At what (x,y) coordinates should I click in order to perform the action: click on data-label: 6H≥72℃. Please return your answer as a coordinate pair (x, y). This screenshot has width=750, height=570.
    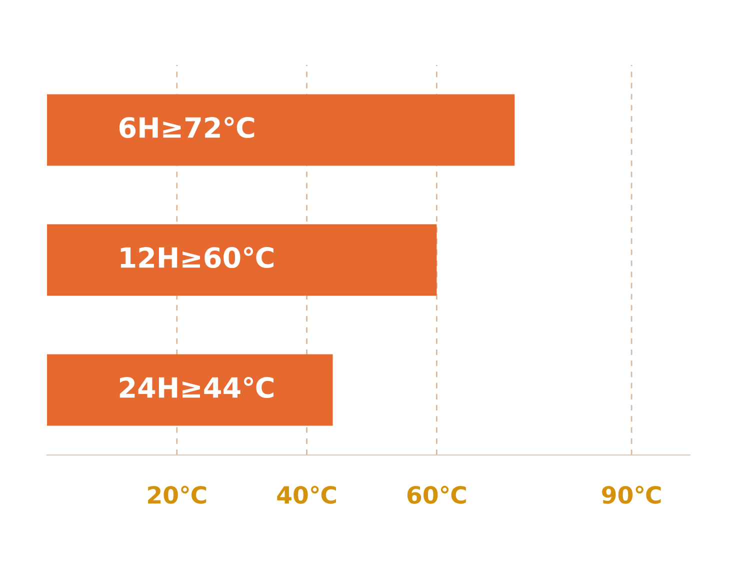
    Looking at the image, I should click on (186, 127).